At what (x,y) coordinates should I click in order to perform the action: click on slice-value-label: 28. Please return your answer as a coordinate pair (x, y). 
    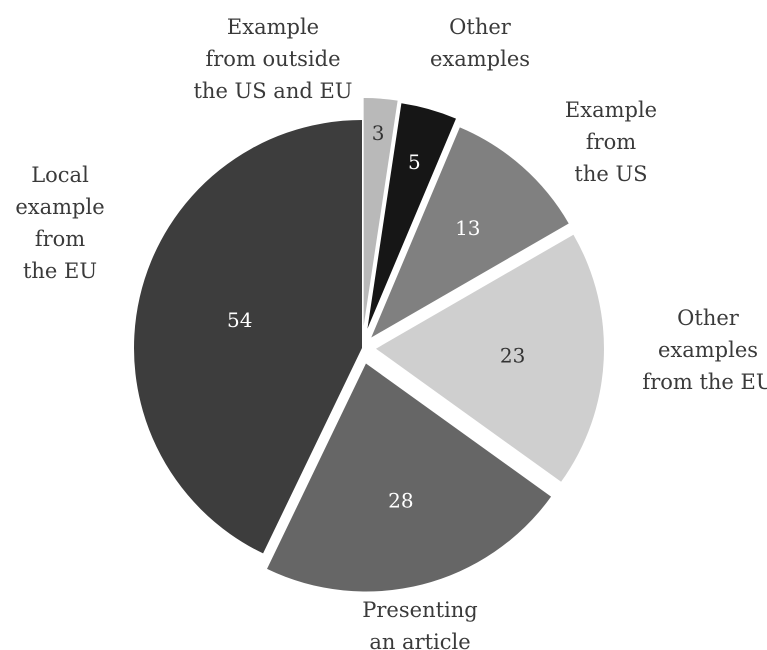
    Looking at the image, I should click on (400, 500).